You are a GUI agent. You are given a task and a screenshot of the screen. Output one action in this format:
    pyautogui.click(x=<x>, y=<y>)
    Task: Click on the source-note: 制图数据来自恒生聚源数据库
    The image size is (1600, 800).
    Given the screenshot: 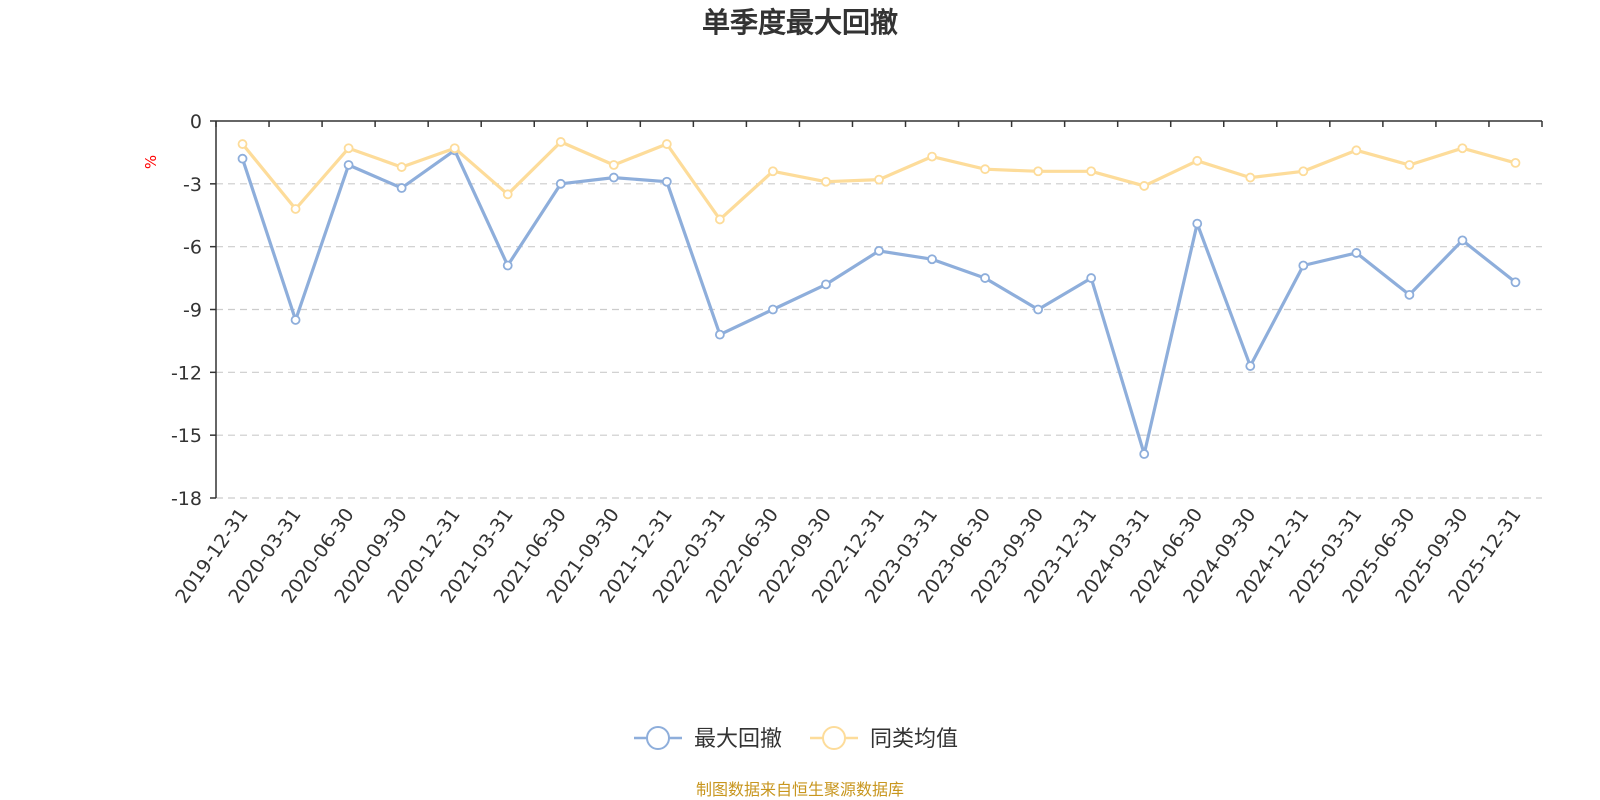 What is the action you would take?
    pyautogui.click(x=800, y=789)
    